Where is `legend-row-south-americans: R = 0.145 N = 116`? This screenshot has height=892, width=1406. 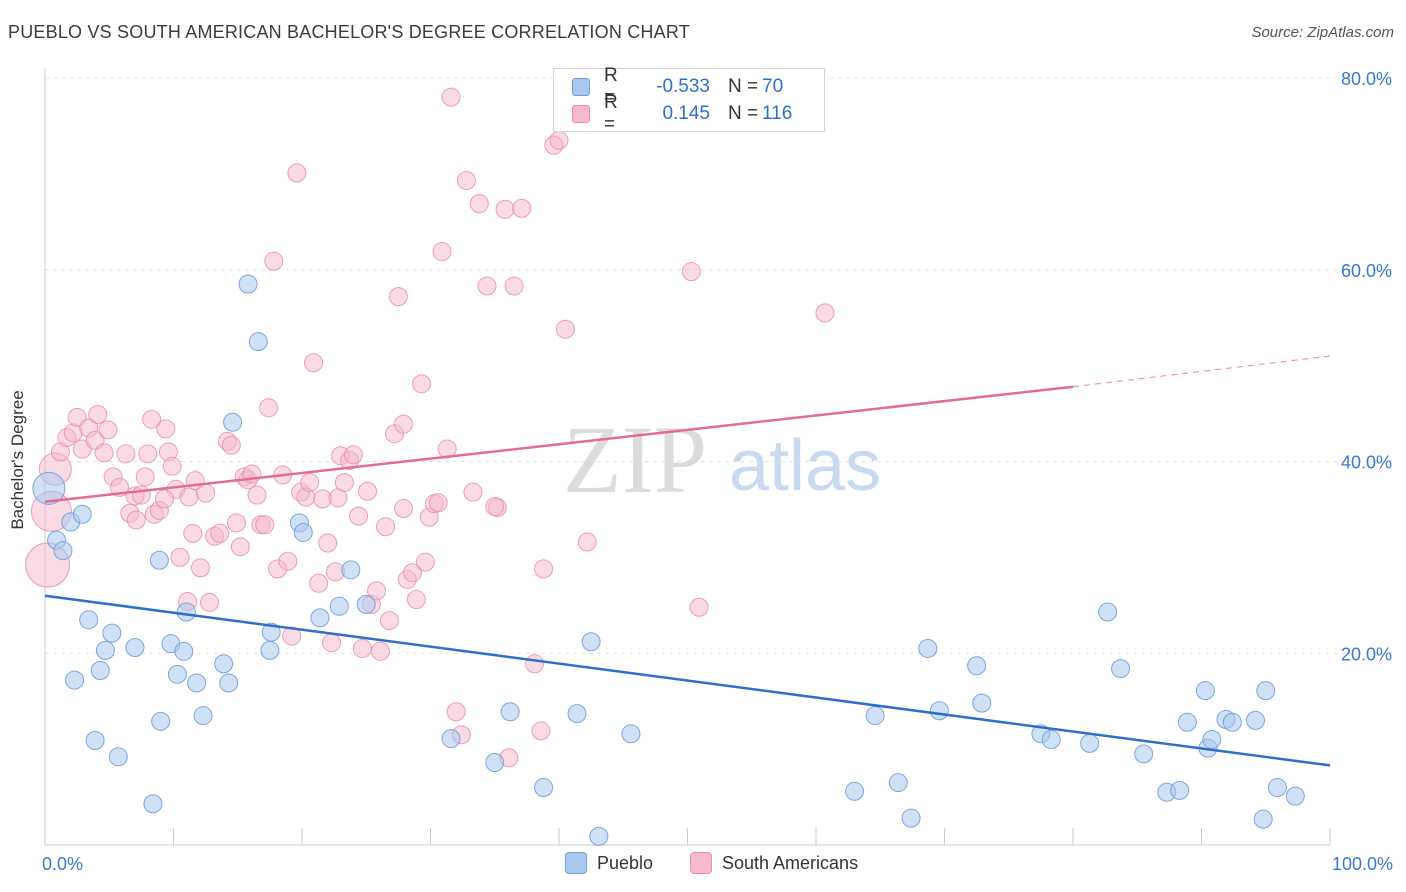 legend-row-south-americans: R = 0.145 N = 116 is located at coordinates (682, 113).